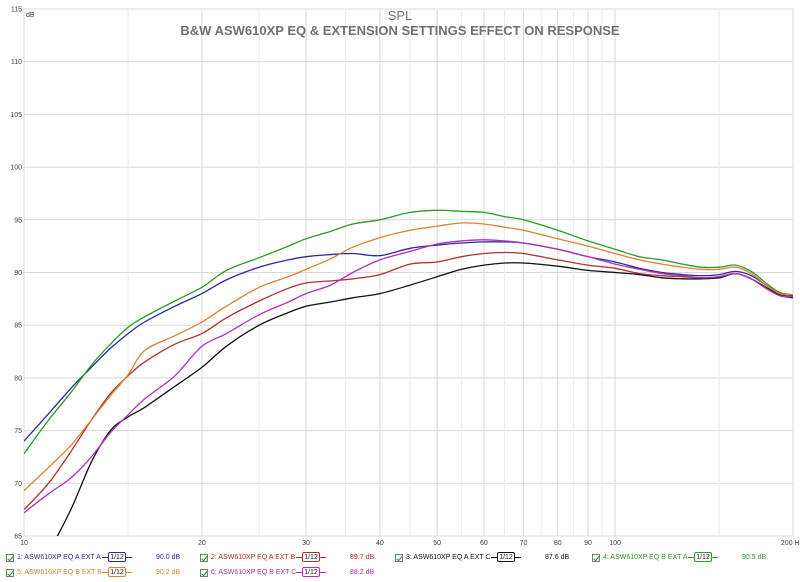 This screenshot has height=582, width=800. I want to click on legend-item-5: 5: ASW610XP EQ B EXT B 1/12 90.2 dB, so click(103, 574).